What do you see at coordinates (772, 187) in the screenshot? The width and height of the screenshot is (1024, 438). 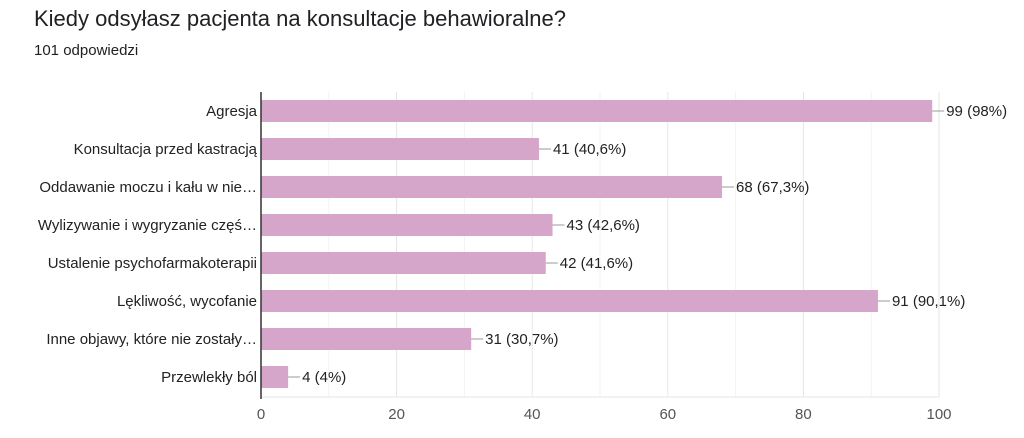 I see `data-label: 68 (67,3%)` at bounding box center [772, 187].